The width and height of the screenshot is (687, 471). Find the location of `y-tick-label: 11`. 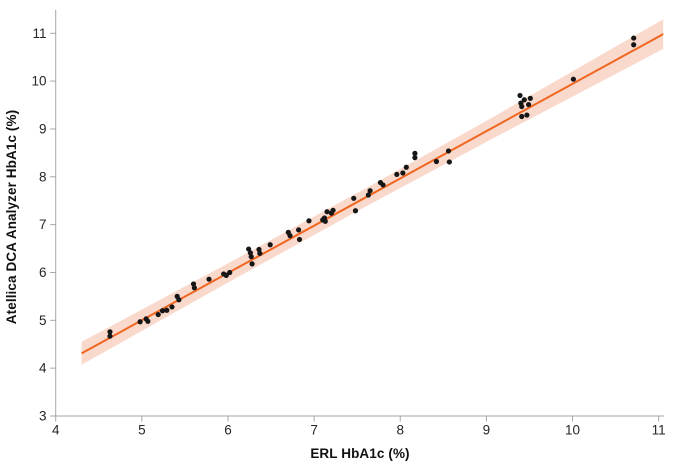

y-tick-label: 11 is located at coordinates (39, 33).